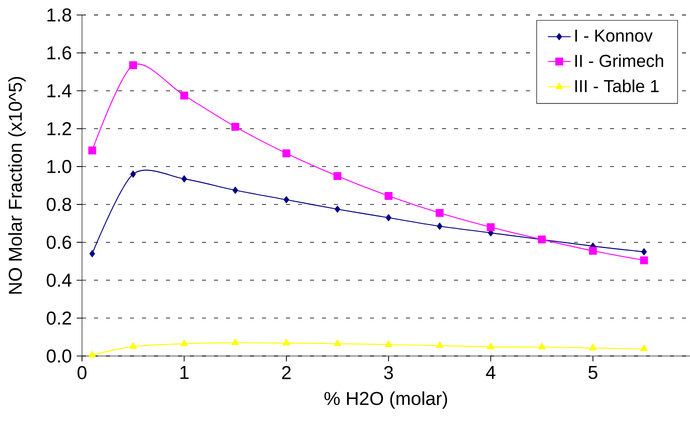  Describe the element at coordinates (491, 372) in the screenshot. I see `x-tick-label: 4` at that location.